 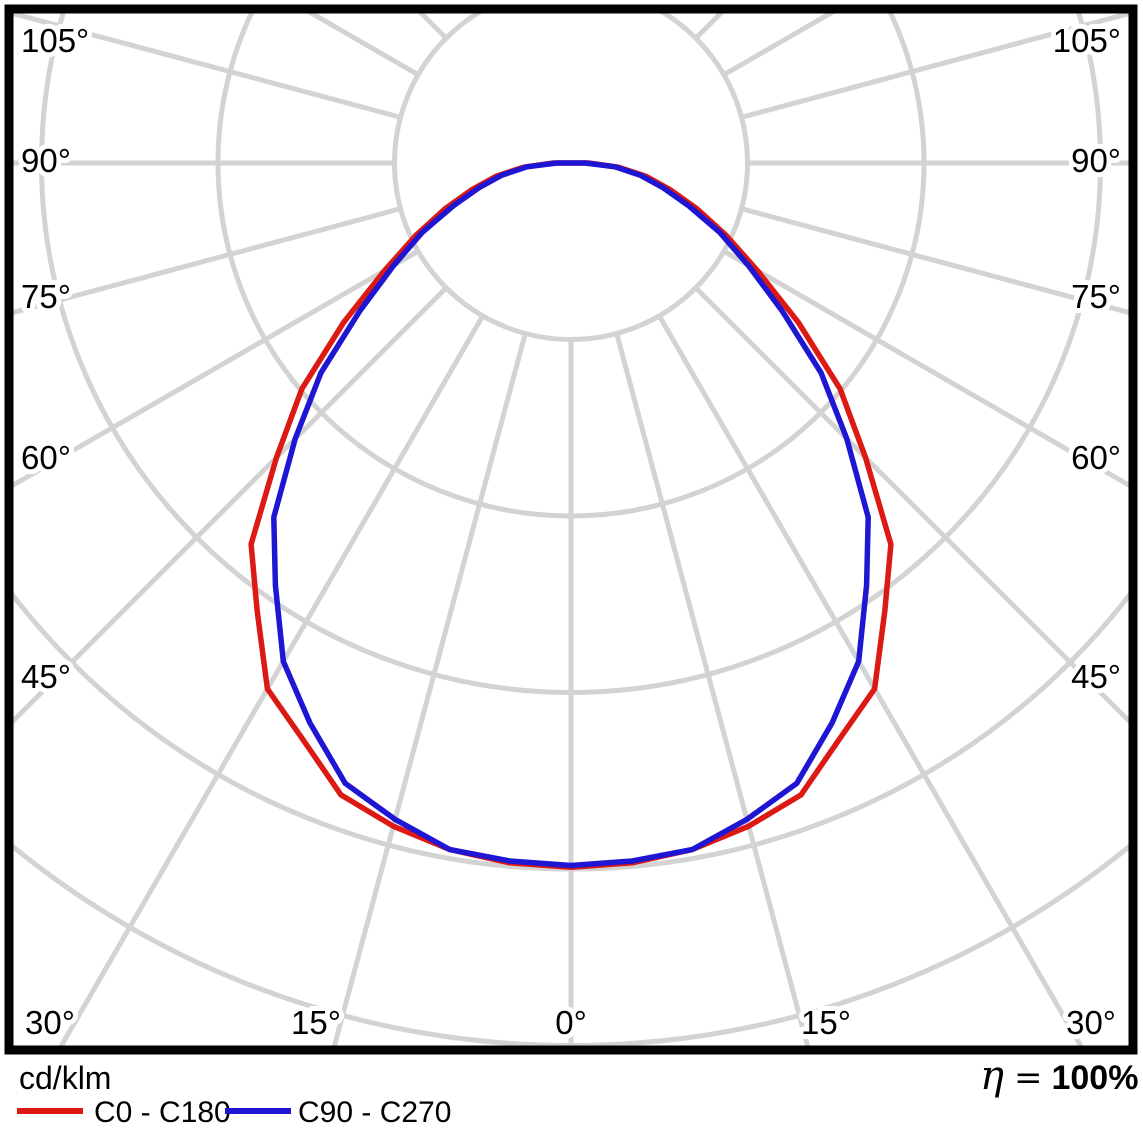 What do you see at coordinates (1087, 40) in the screenshot?
I see `angle-tick-14-105deg: 105°` at bounding box center [1087, 40].